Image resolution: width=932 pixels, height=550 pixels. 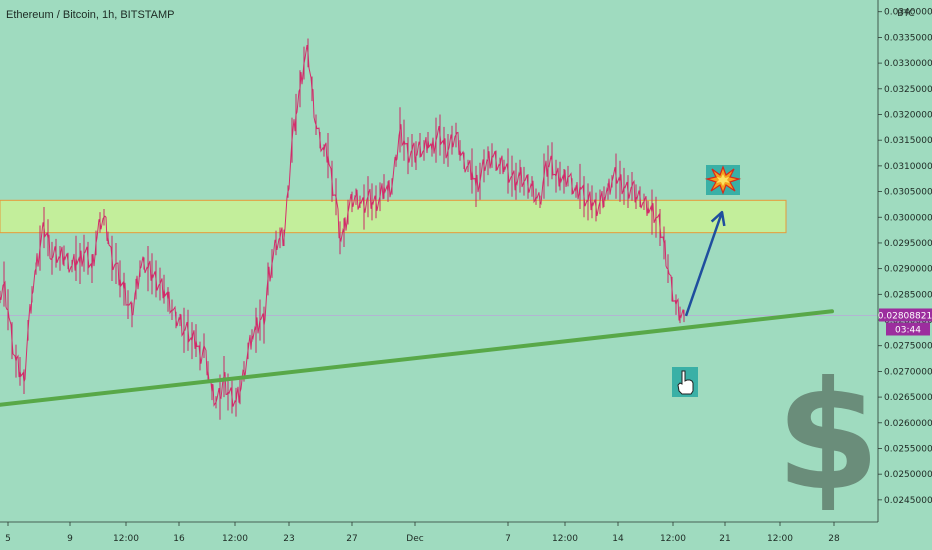 I want to click on resistance-zone, so click(x=393, y=216).